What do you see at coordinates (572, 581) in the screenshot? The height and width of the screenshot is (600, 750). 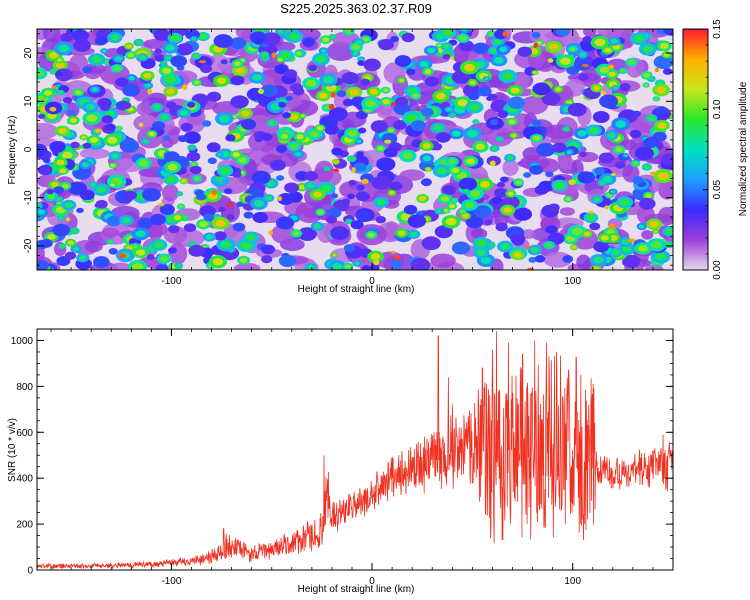 I see `x-tick-label: 100` at bounding box center [572, 581].